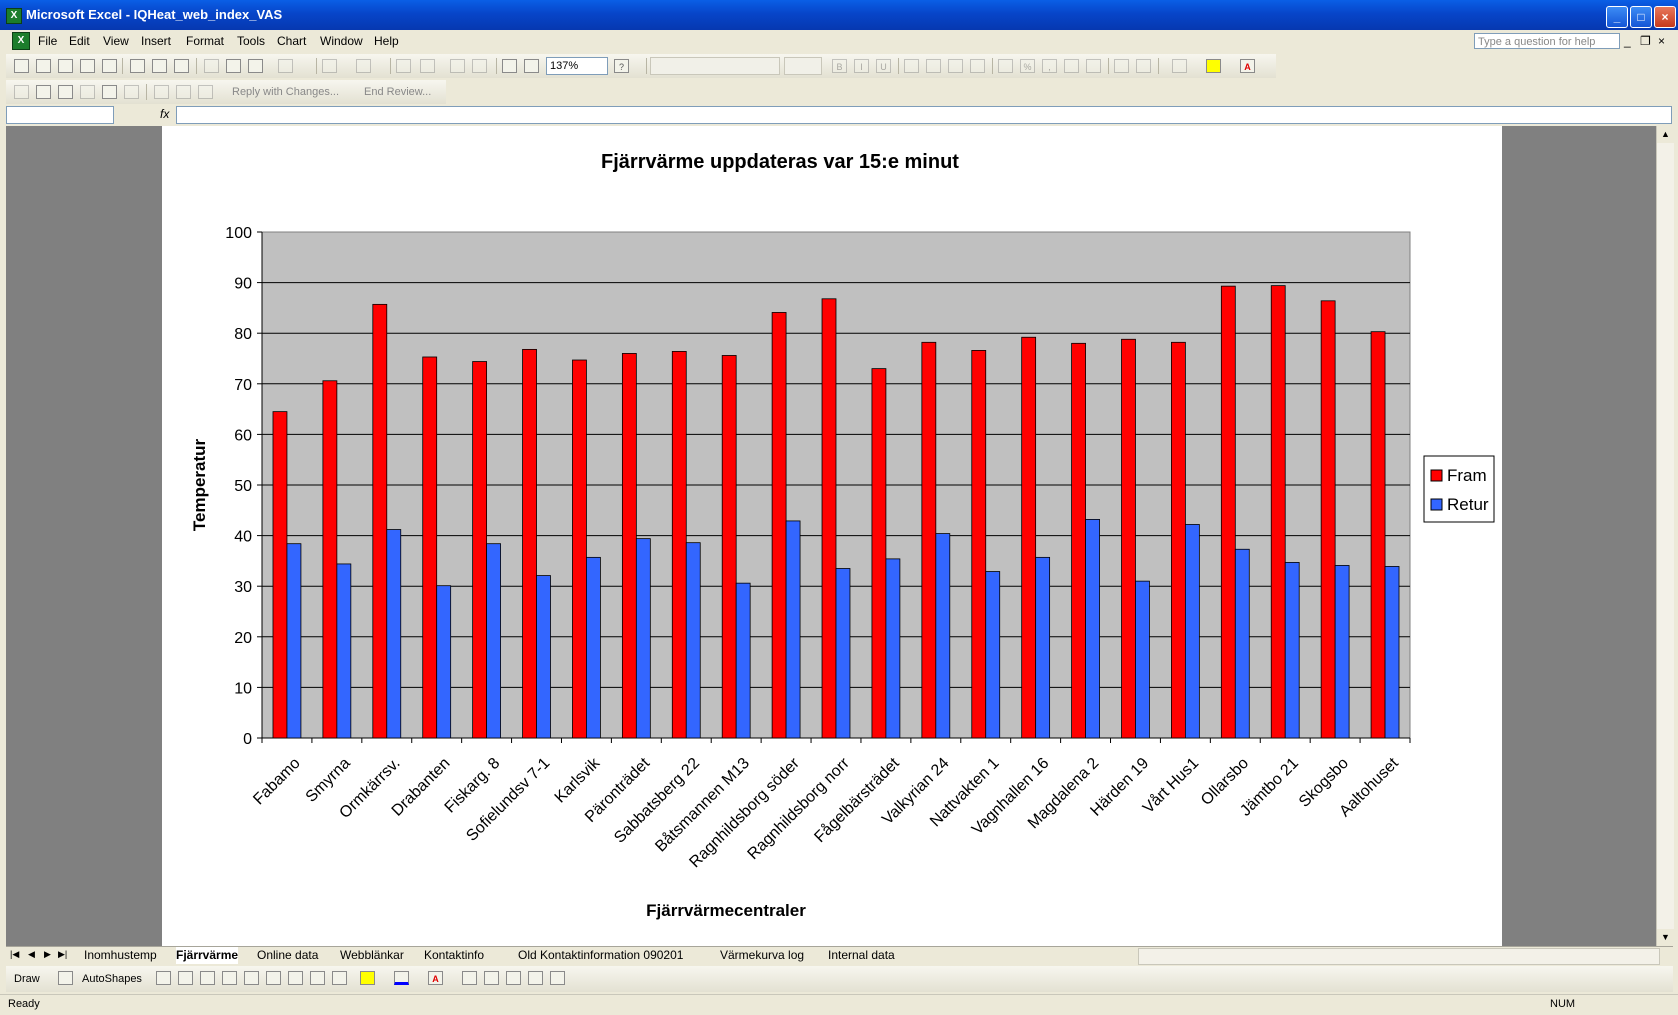 The width and height of the screenshot is (1678, 1015). Describe the element at coordinates (1665, 134) in the screenshot. I see `scroll-up-icon: ▲` at that location.